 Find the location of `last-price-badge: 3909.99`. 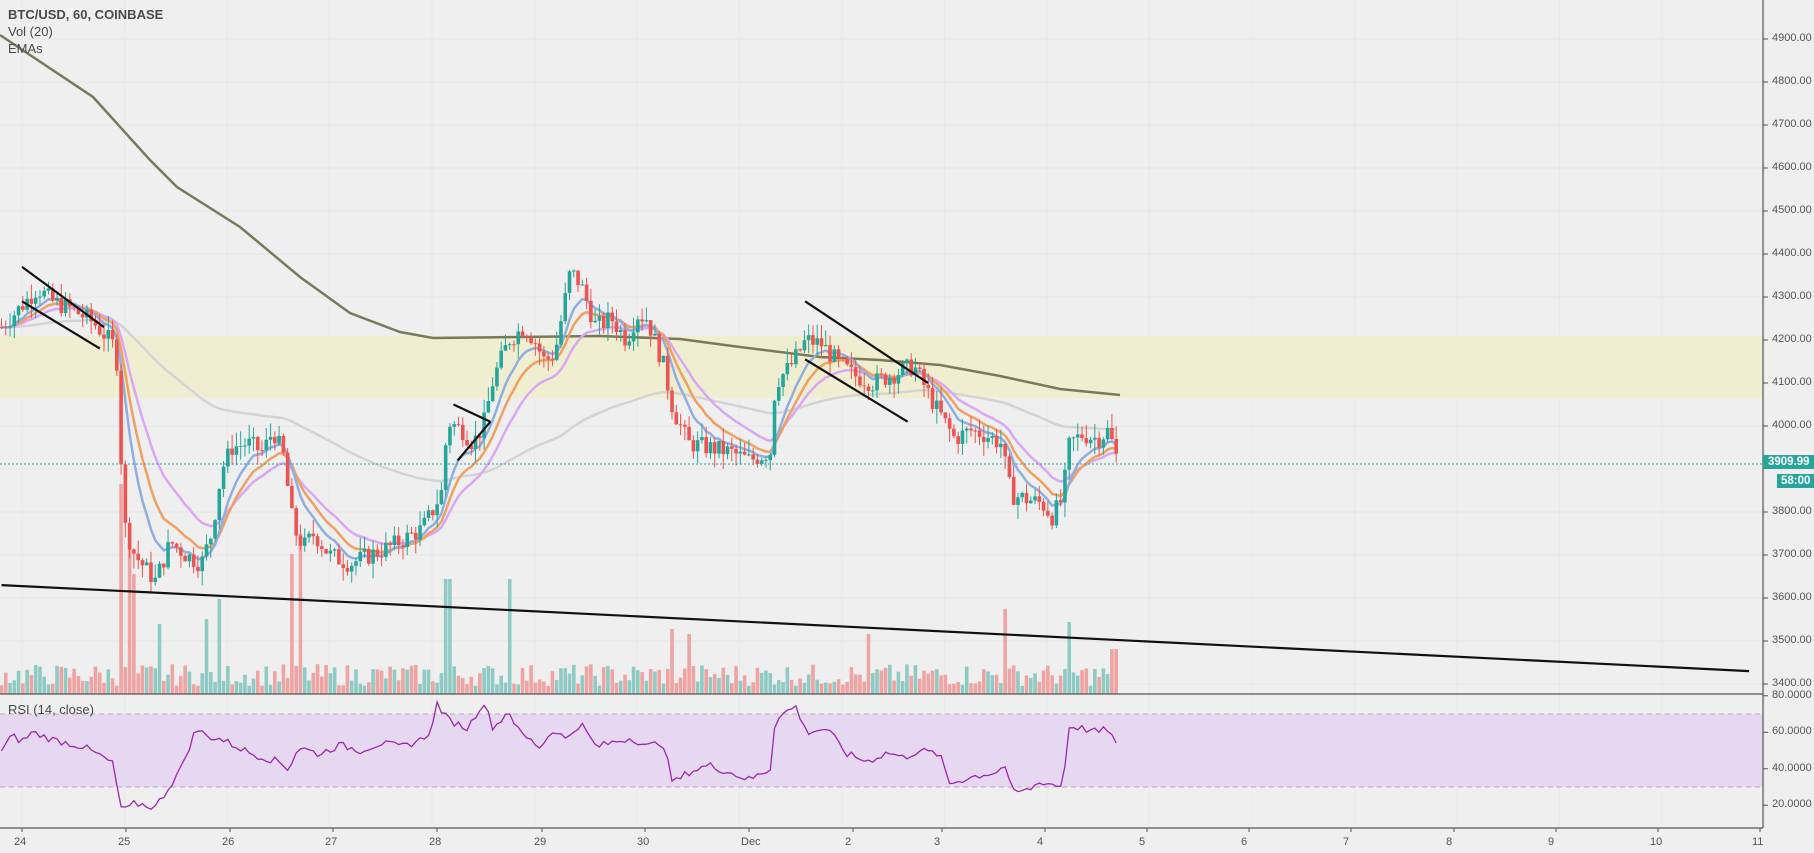

last-price-badge: 3909.99 is located at coordinates (1788, 462).